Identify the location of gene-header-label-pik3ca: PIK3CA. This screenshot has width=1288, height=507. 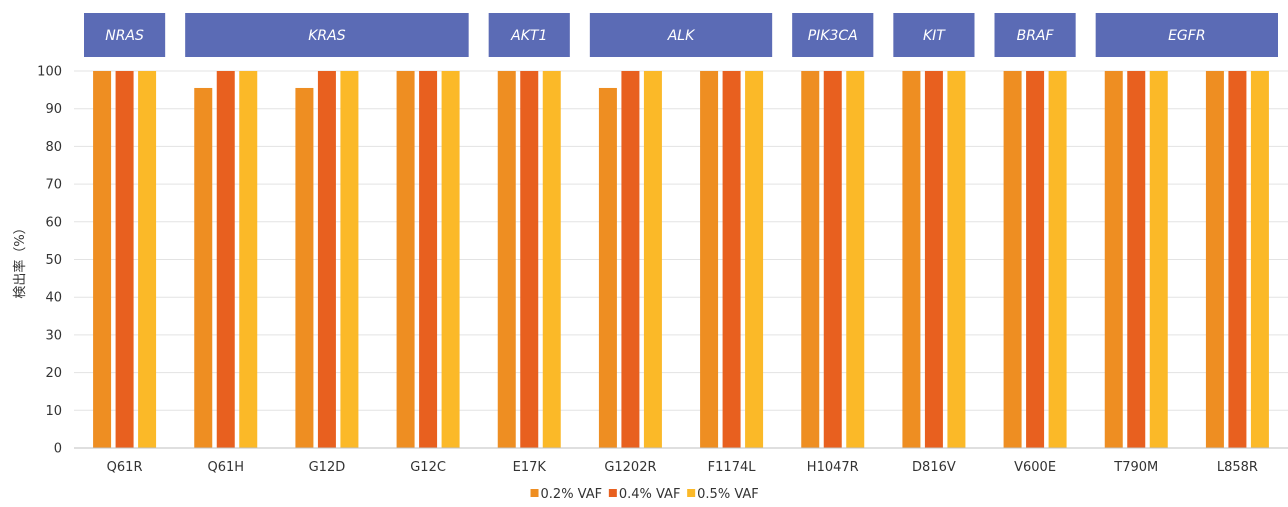
(833, 36).